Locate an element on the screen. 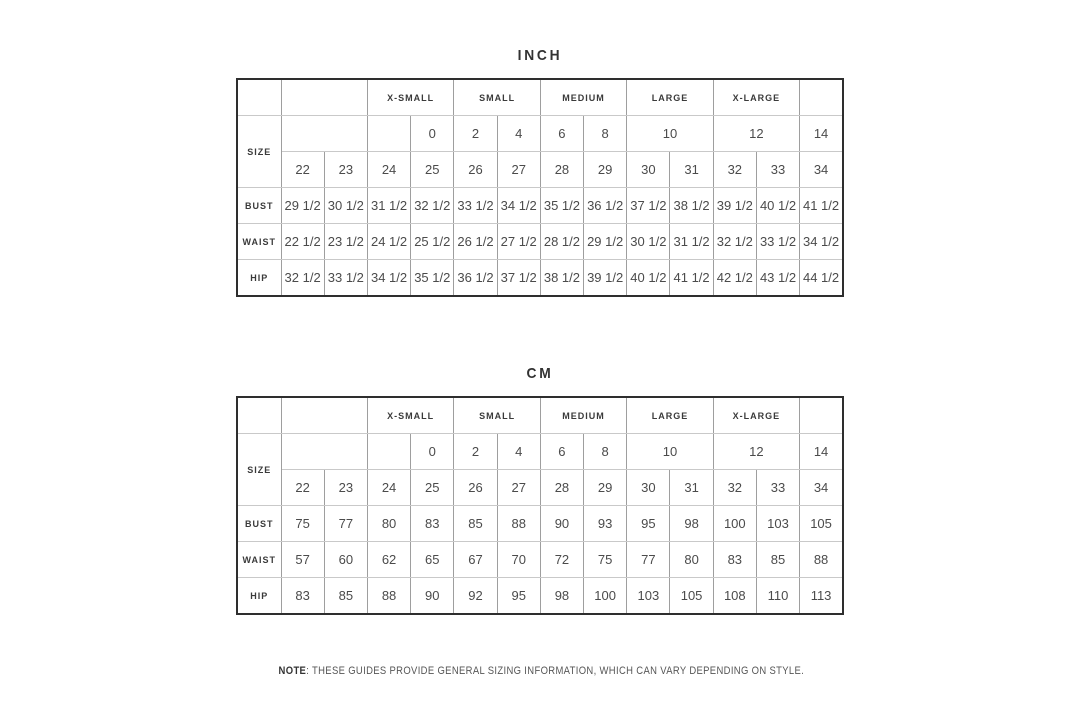  measurement-value-cell: 22 1/2 is located at coordinates (302, 241).